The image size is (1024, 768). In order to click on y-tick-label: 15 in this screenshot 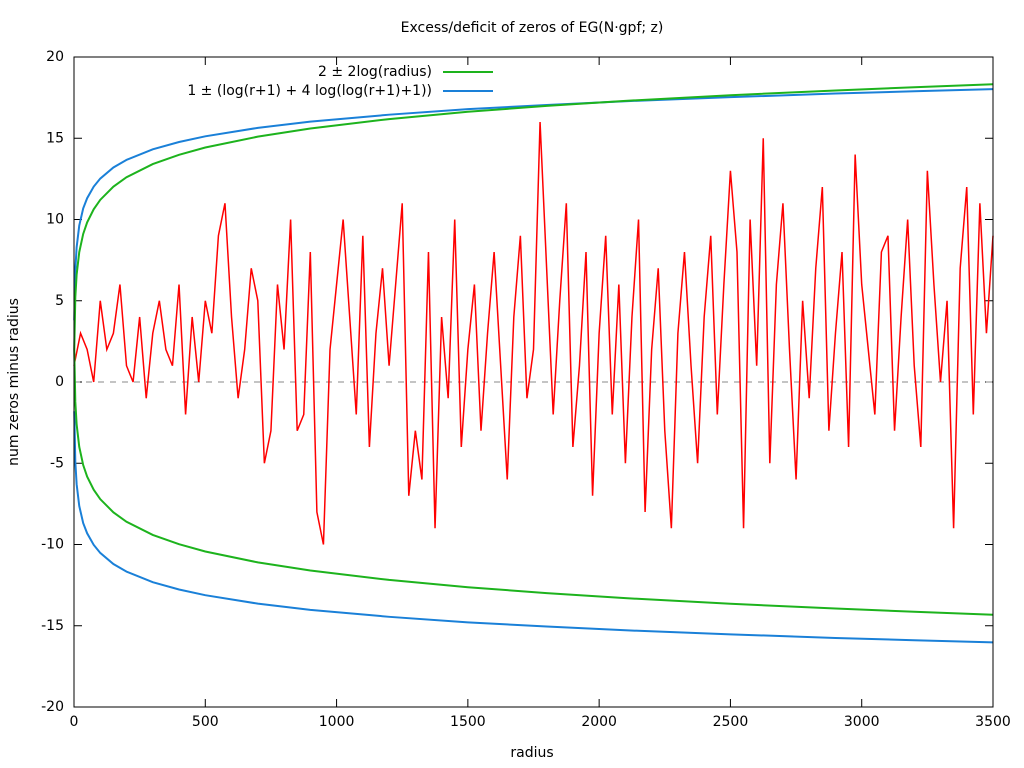, I will do `click(55, 138)`.